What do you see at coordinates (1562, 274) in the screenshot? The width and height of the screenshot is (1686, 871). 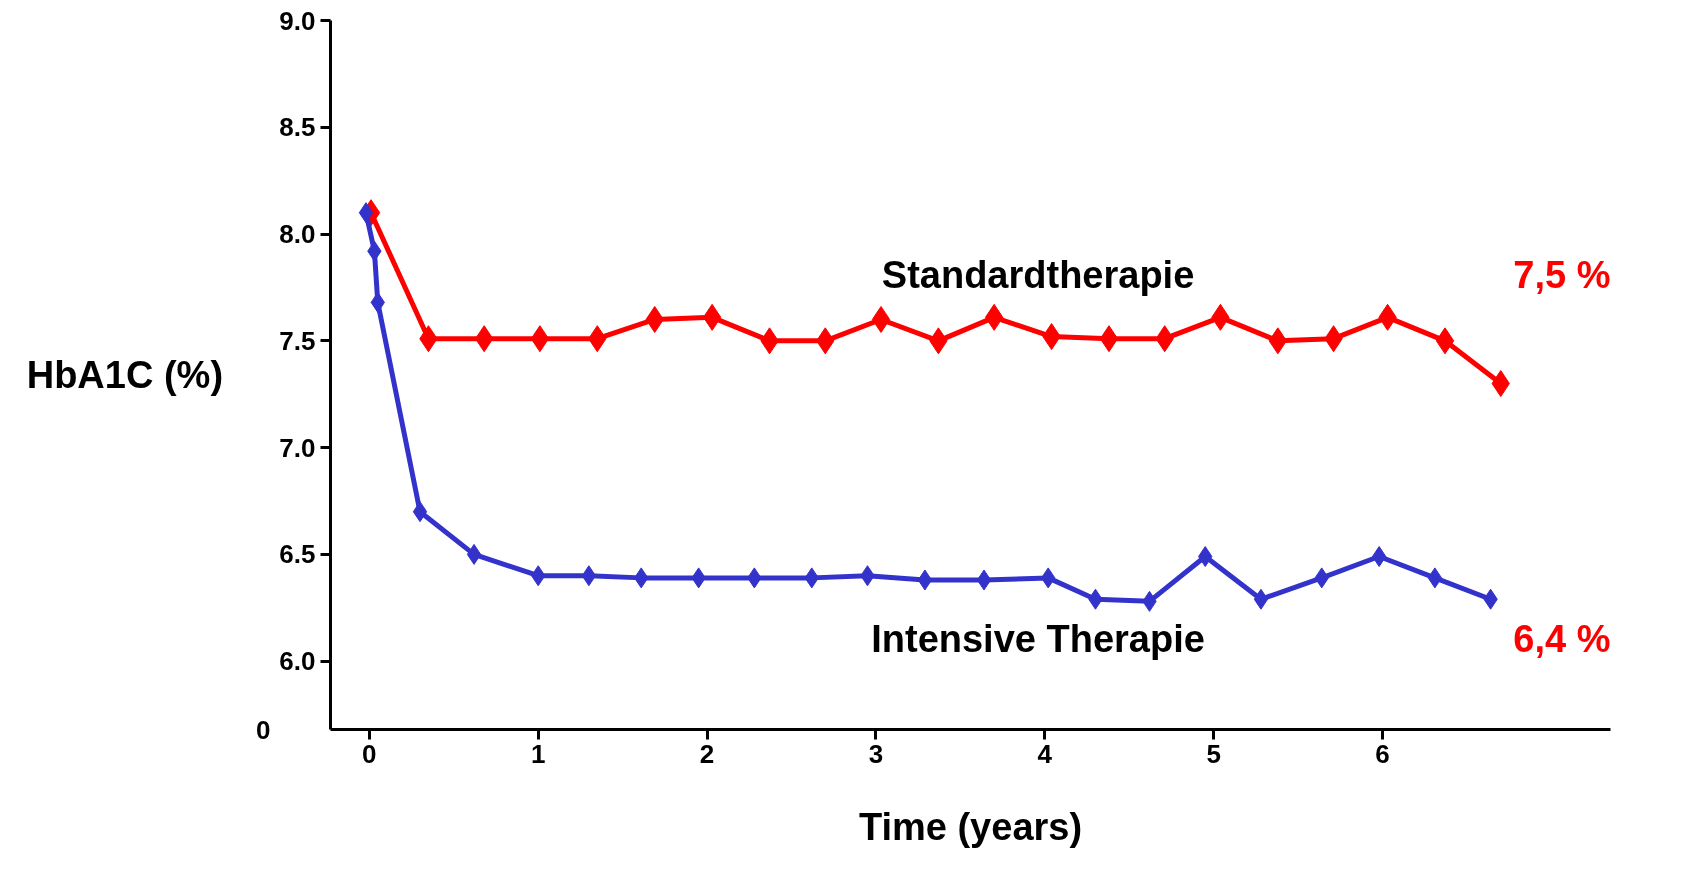 I see `annotation: 7,5 %` at bounding box center [1562, 274].